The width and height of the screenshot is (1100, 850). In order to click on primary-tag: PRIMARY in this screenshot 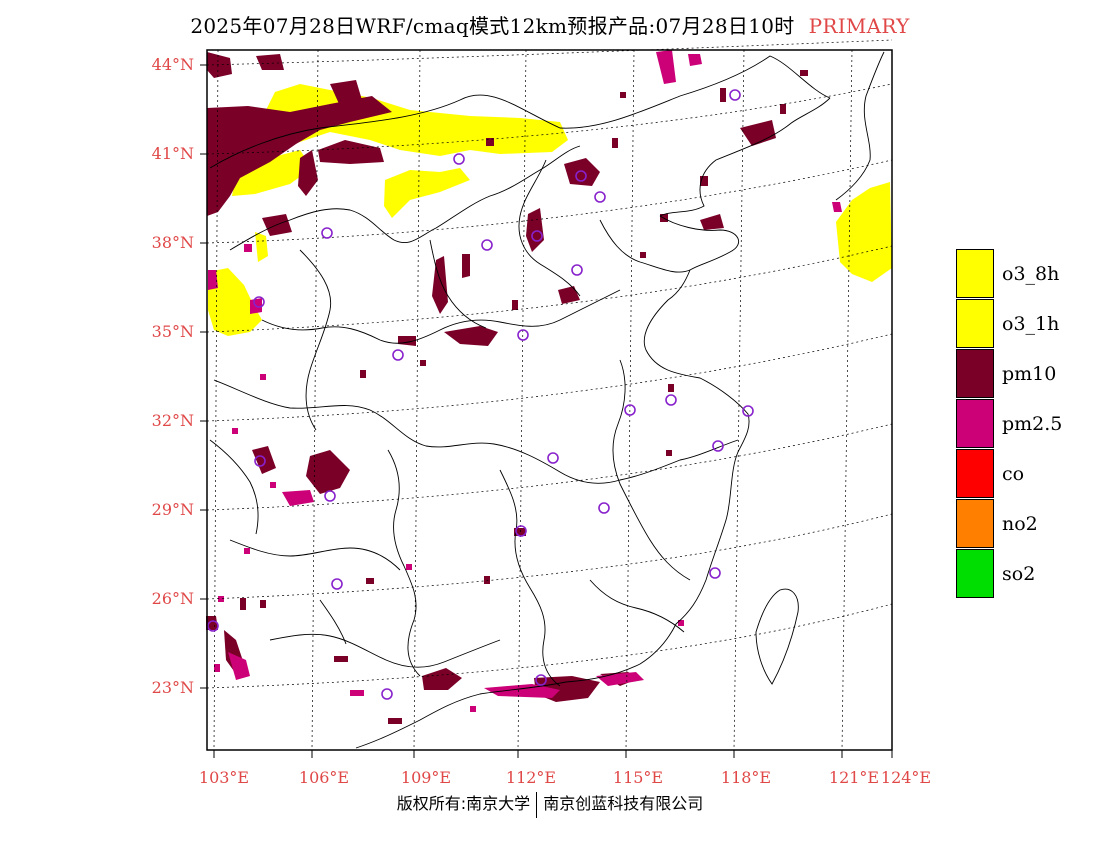, I will do `click(859, 26)`.